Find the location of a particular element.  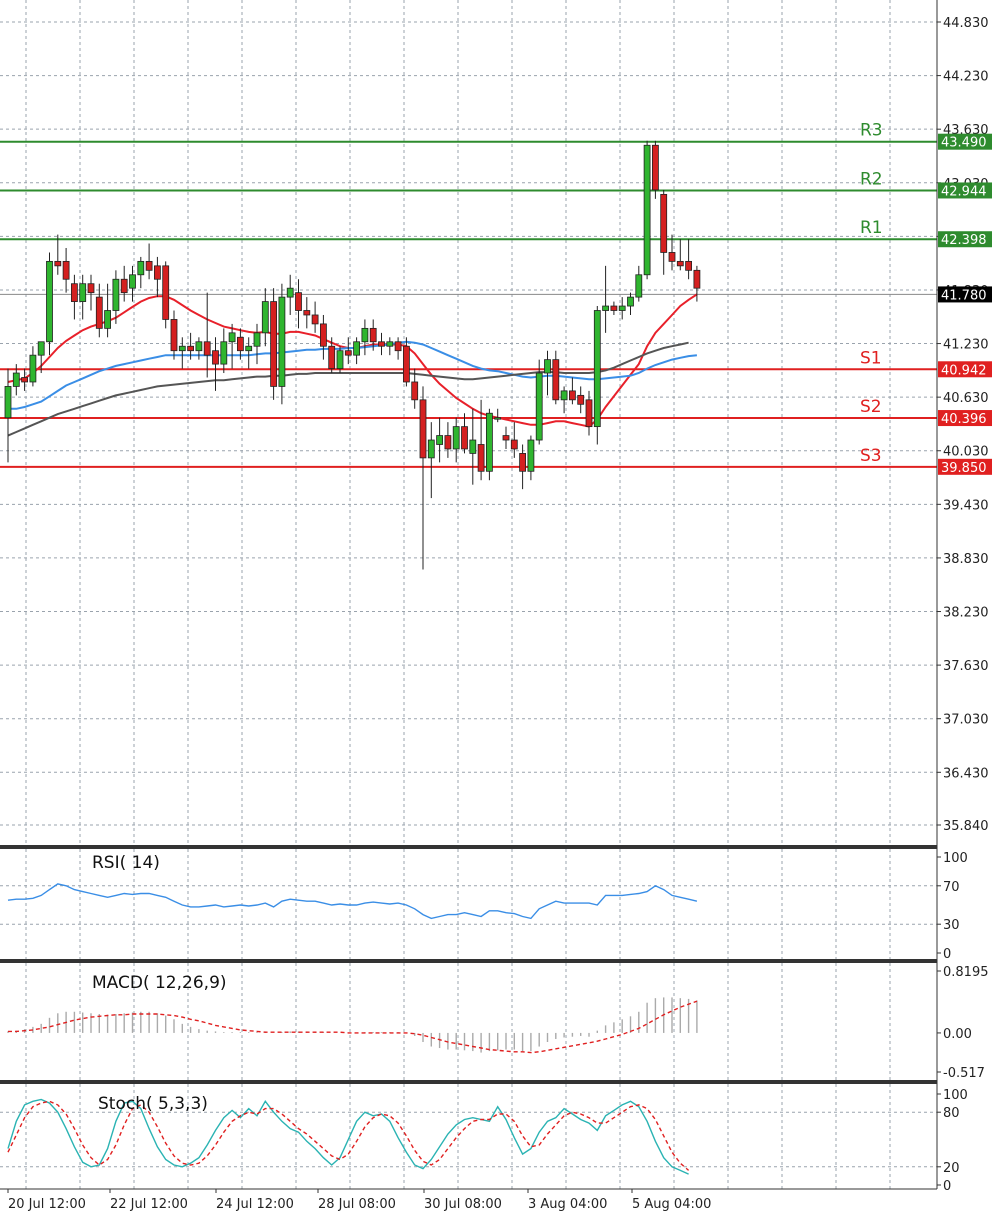

macd-tick-label: 0.00 is located at coordinates (957, 1034).